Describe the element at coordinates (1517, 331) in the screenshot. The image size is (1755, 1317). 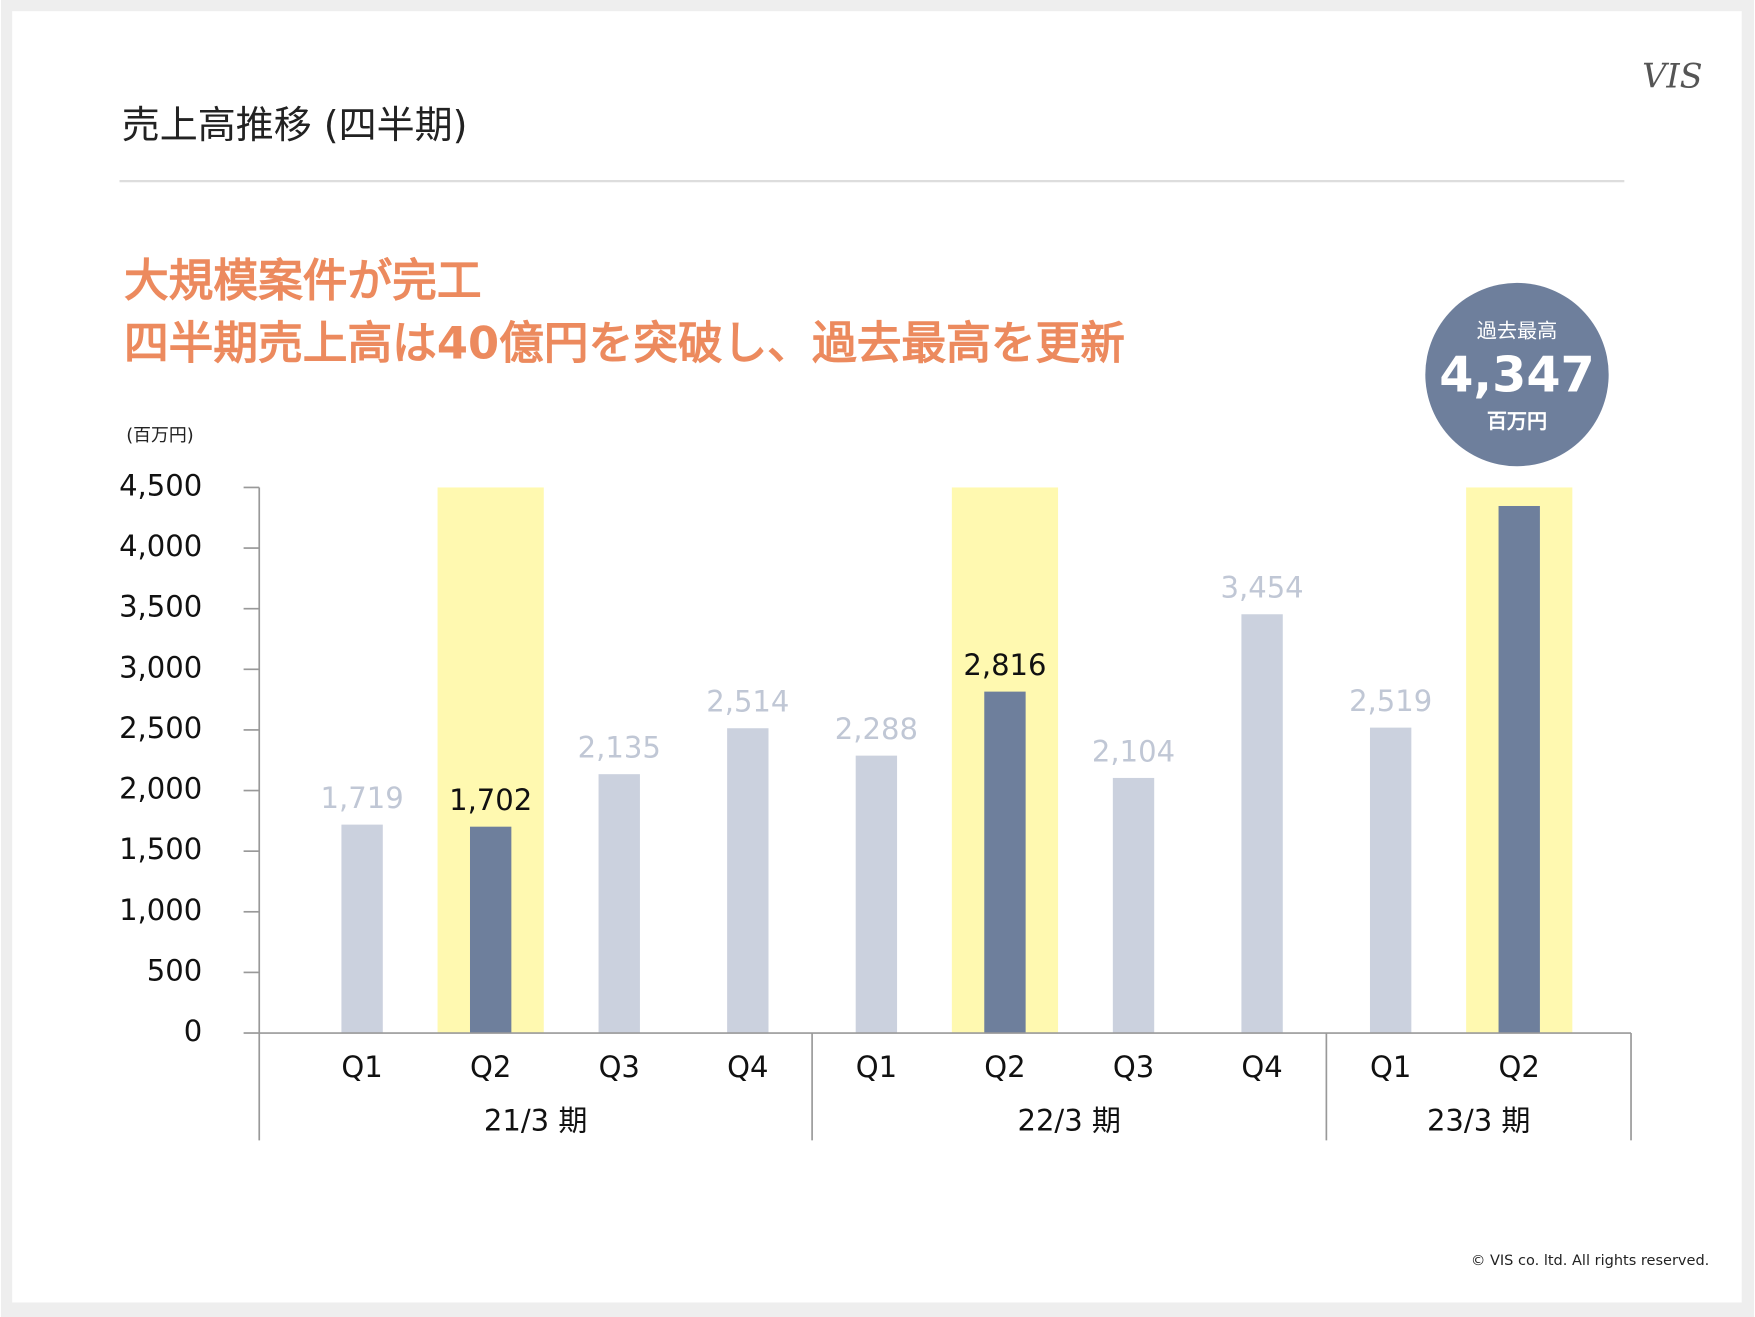
I see `badge-top: 過去最高` at that location.